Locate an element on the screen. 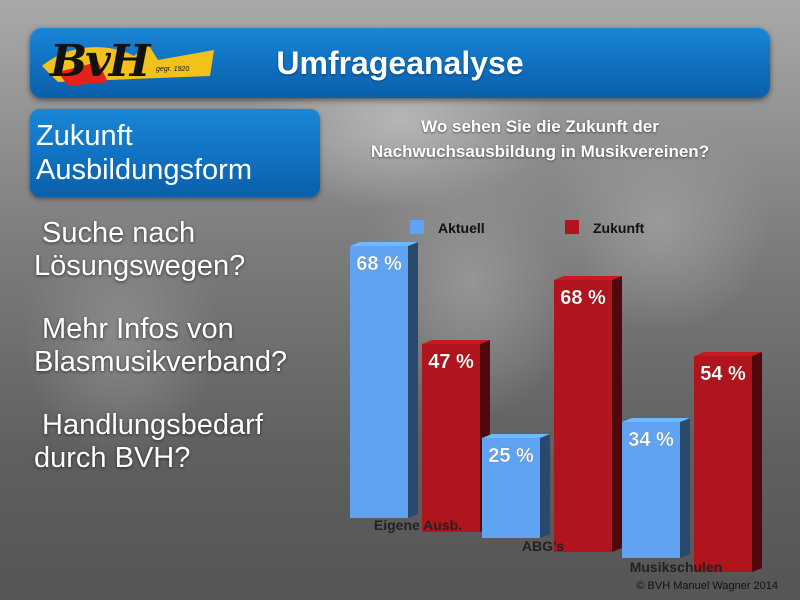 The image size is (800, 600). bullet-item: Handlungsbedarf durch BVH? is located at coordinates (184, 442).